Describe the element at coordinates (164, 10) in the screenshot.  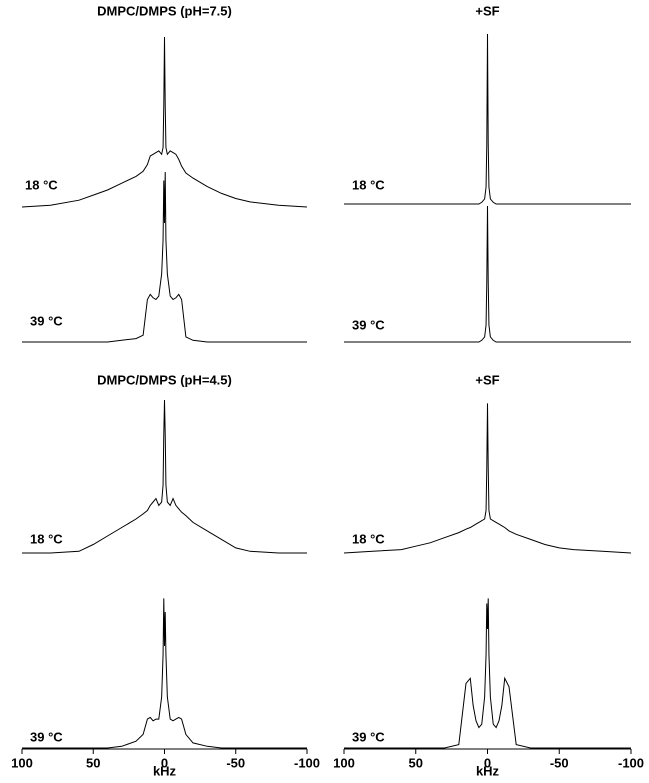
I see `panel-title: DMPC/DMPS (pH=7.5)` at that location.